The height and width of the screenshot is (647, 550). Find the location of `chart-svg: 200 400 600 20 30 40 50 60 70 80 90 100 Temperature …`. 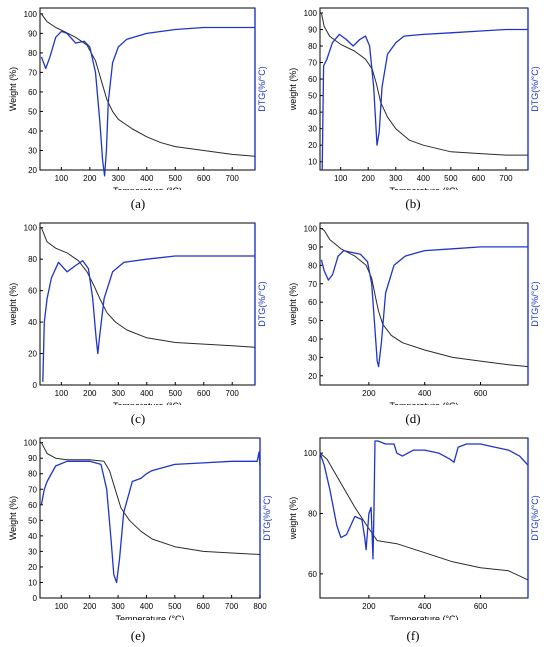

chart-svg: 200 400 600 20 30 40 50 60 70 80 90 100 Temperature … is located at coordinates (414, 316).